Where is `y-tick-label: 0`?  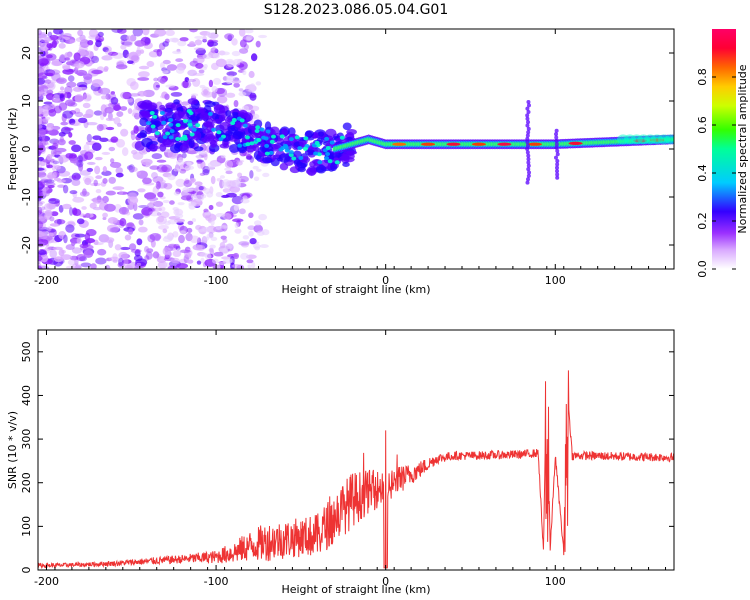
y-tick-label: 0 is located at coordinates (26, 149).